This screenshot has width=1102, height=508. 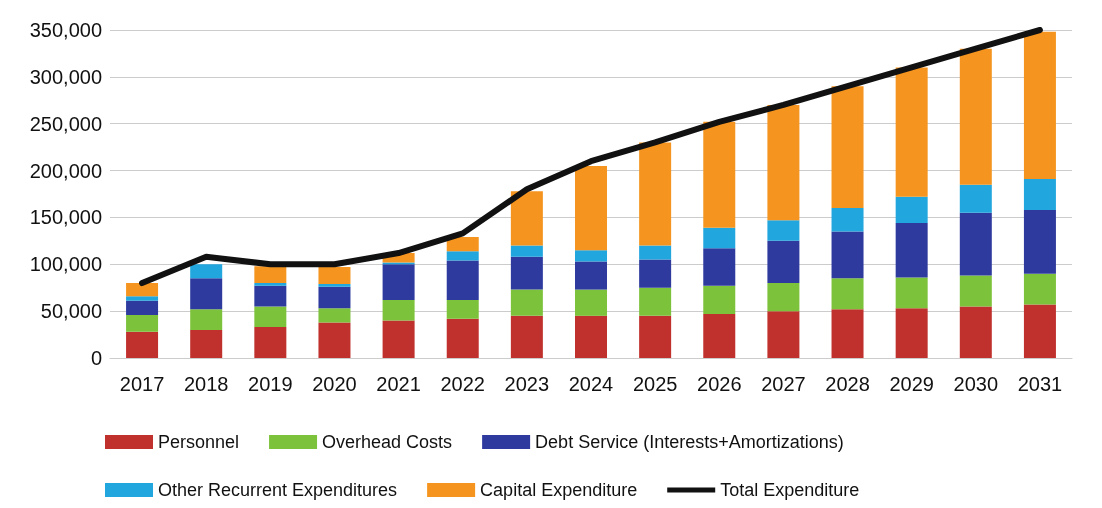 What do you see at coordinates (689, 442) in the screenshot?
I see `legend-label: Debt Service (Interests+Amortizations)` at bounding box center [689, 442].